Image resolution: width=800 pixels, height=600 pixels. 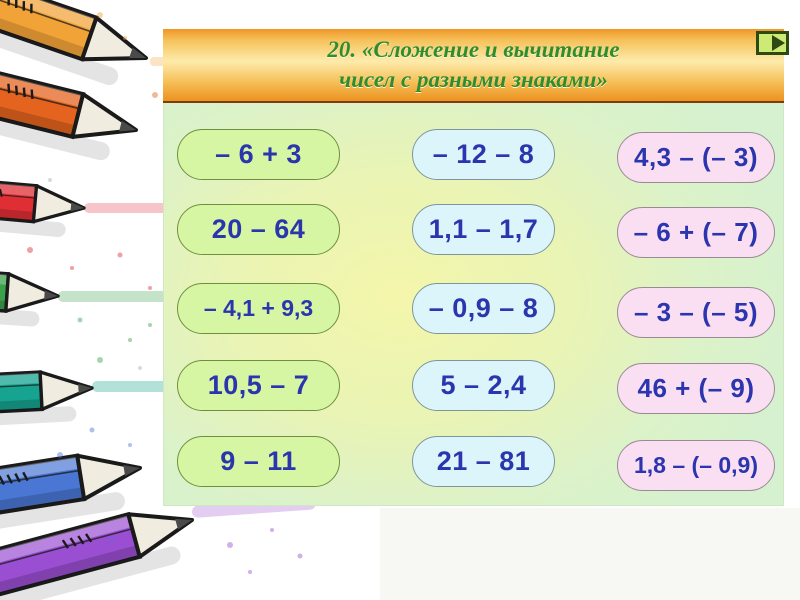 What do you see at coordinates (483, 308) in the screenshot?
I see `pill-col2-row3: – 0,9 – 8` at bounding box center [483, 308].